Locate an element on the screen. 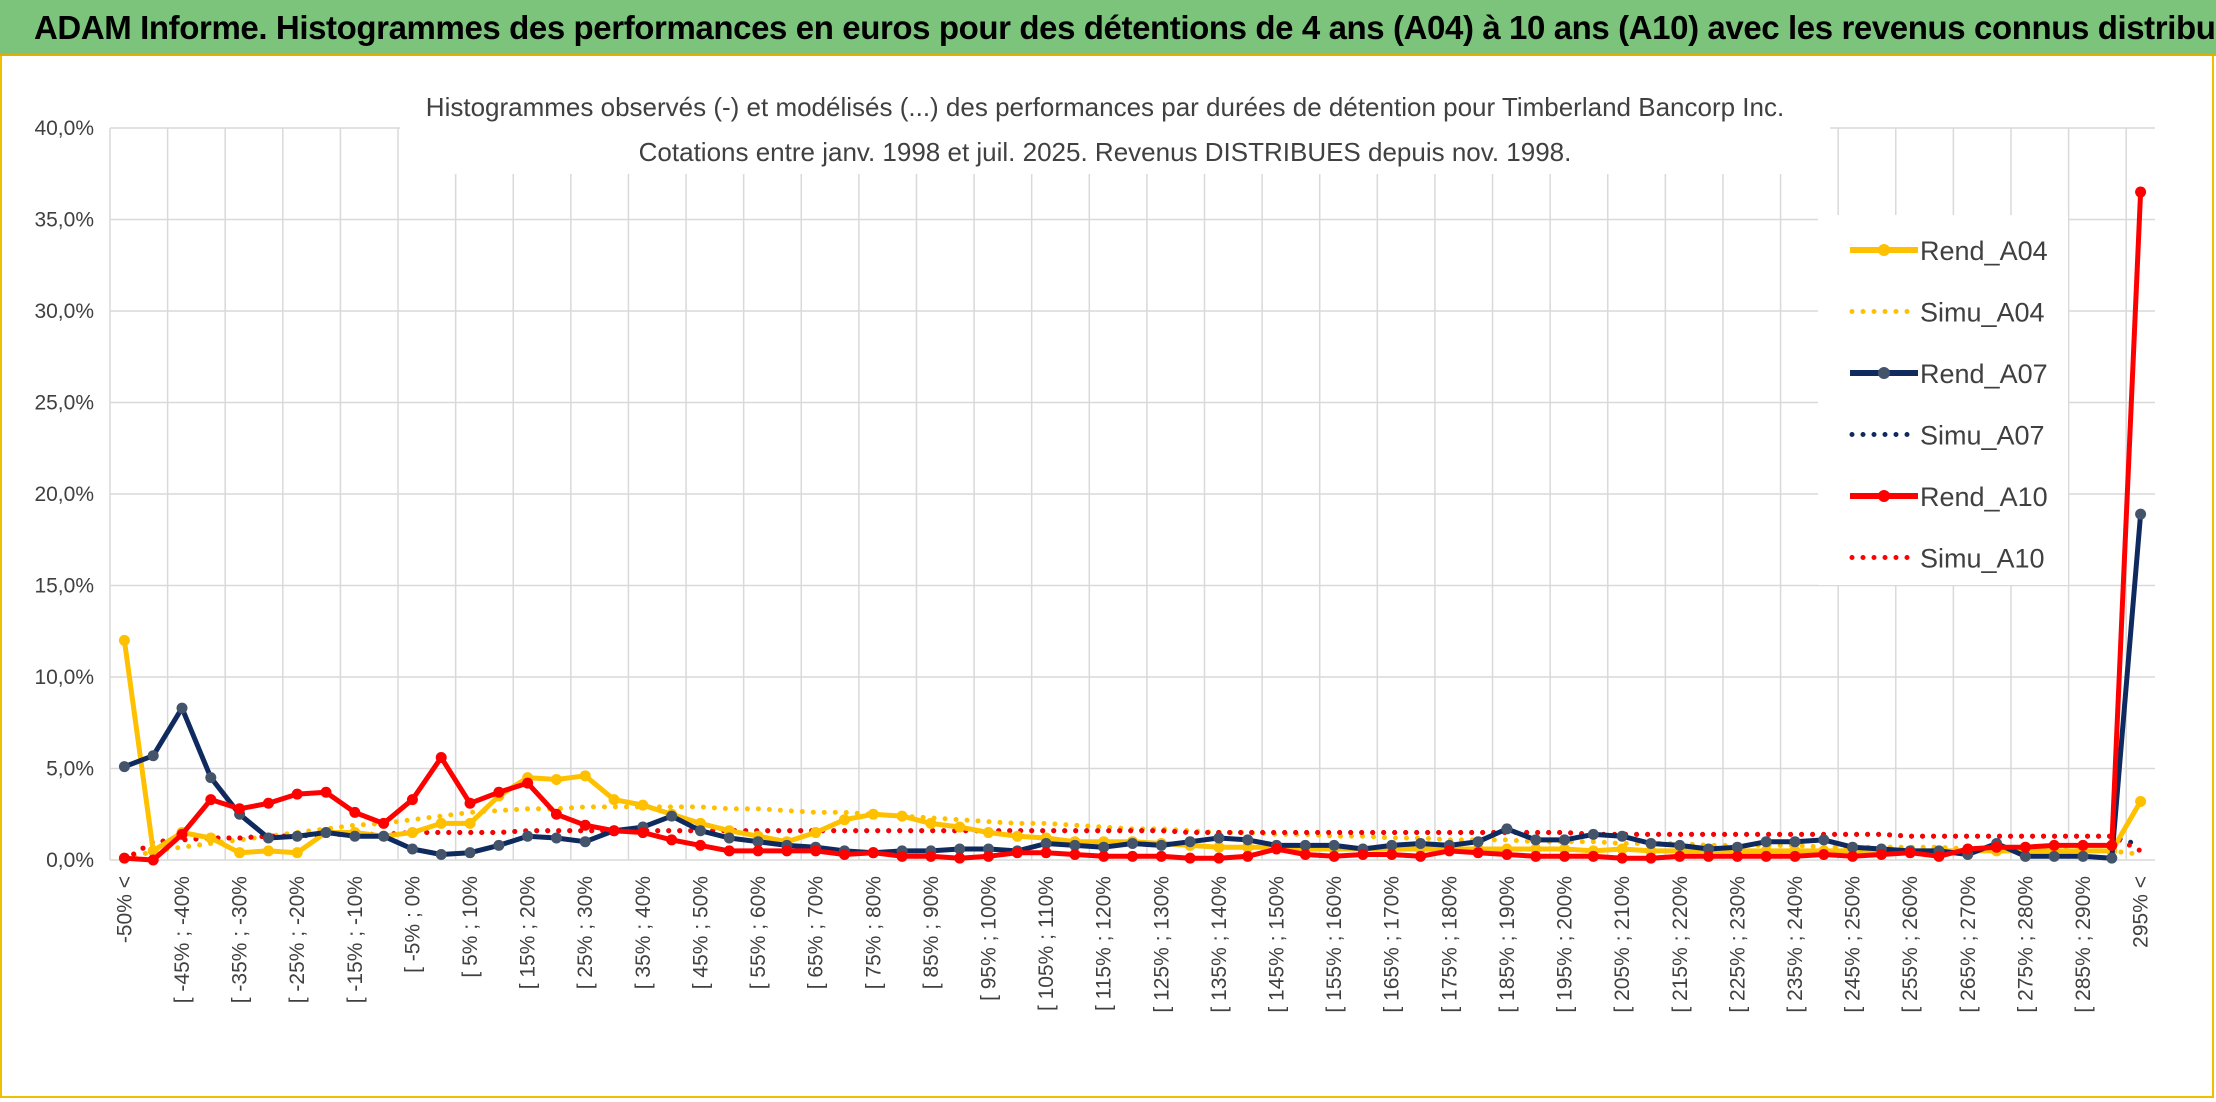 The height and width of the screenshot is (1102, 2216). x-tick-label: 295% < is located at coordinates (2141, 912).